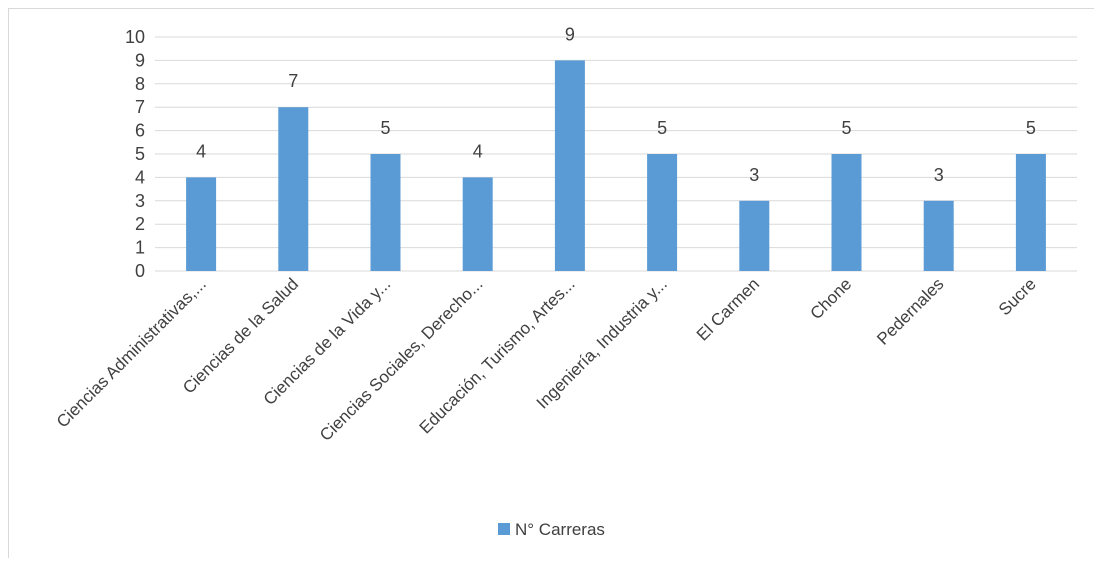  I want to click on legend-swatch, so click(504, 529).